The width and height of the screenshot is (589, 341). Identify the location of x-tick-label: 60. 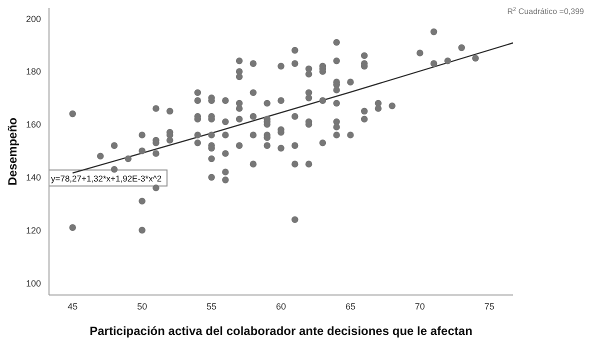
(281, 306).